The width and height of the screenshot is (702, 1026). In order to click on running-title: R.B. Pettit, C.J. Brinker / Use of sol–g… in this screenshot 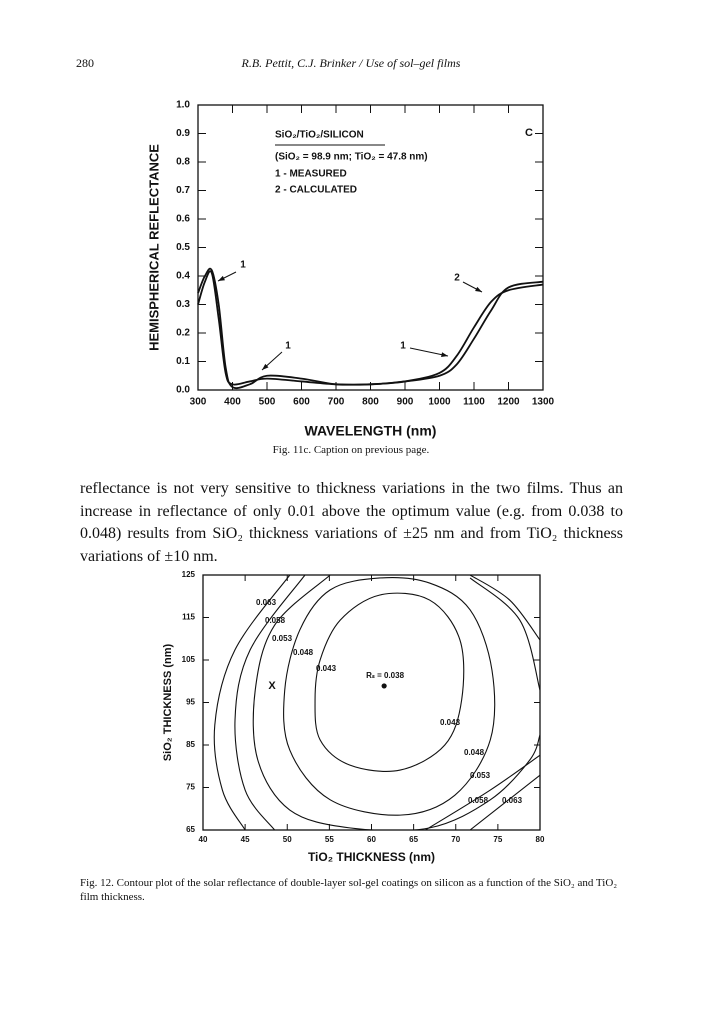, I will do `click(351, 63)`.